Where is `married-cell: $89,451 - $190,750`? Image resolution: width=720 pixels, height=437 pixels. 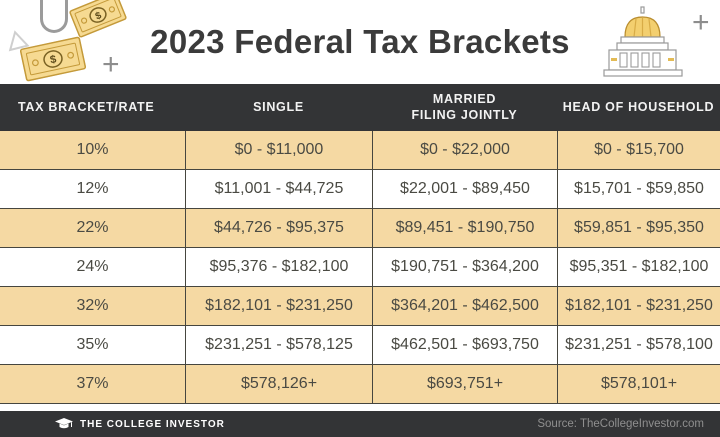 married-cell: $89,451 - $190,750 is located at coordinates (464, 228).